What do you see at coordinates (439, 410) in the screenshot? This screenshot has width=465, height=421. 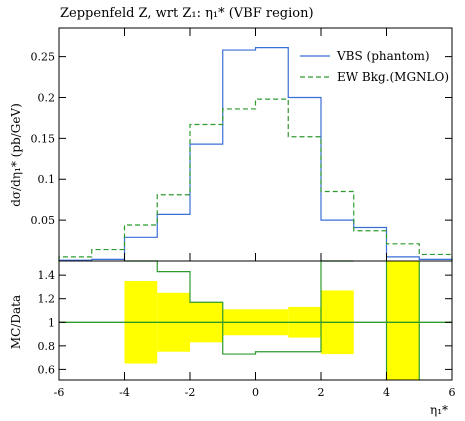 I see `x-axis-label: η₁*` at bounding box center [439, 410].